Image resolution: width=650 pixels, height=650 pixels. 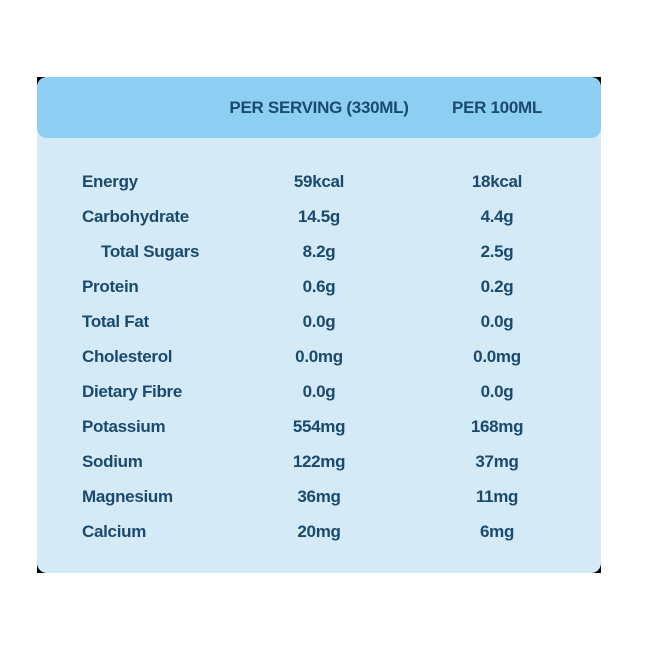 I want to click on table-row-protein: Protein 0.6g 0.2g, so click(x=319, y=286).